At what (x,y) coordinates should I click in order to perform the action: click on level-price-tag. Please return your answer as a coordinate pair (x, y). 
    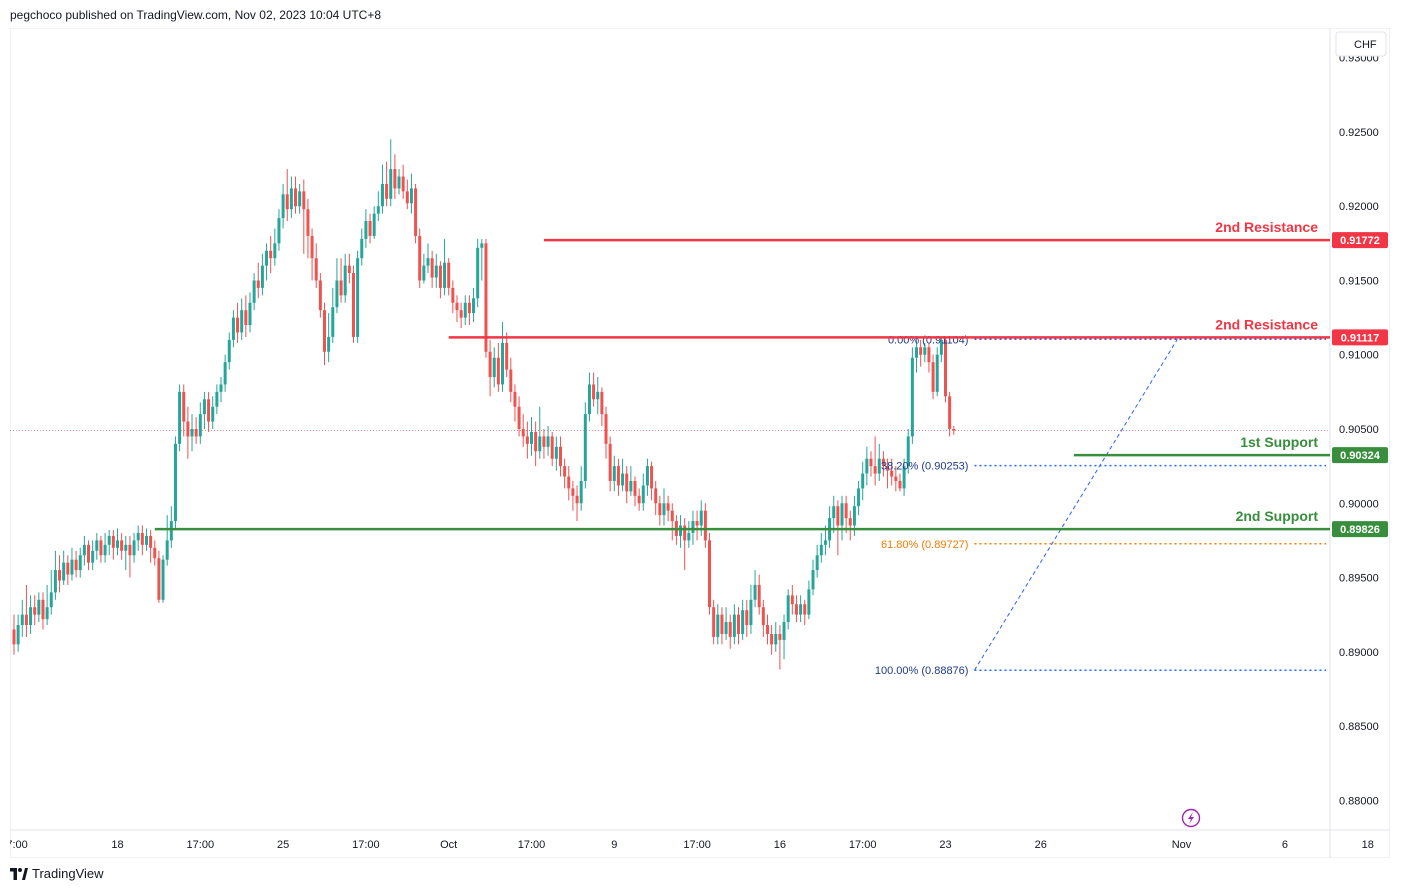
    Looking at the image, I should click on (1360, 240).